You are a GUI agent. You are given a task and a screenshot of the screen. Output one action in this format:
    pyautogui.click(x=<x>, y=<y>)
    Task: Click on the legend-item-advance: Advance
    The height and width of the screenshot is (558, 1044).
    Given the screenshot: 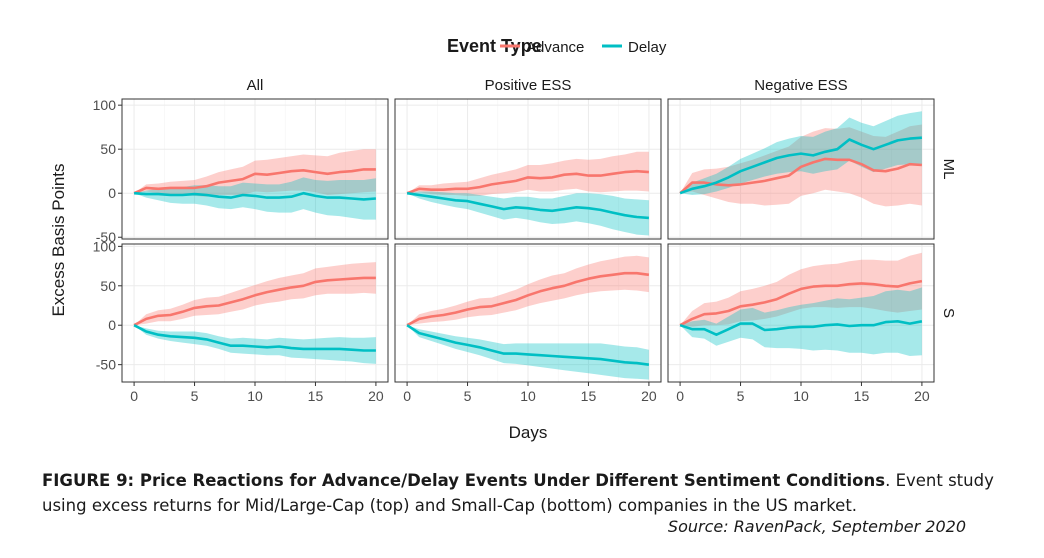 What is the action you would take?
    pyautogui.click(x=542, y=47)
    